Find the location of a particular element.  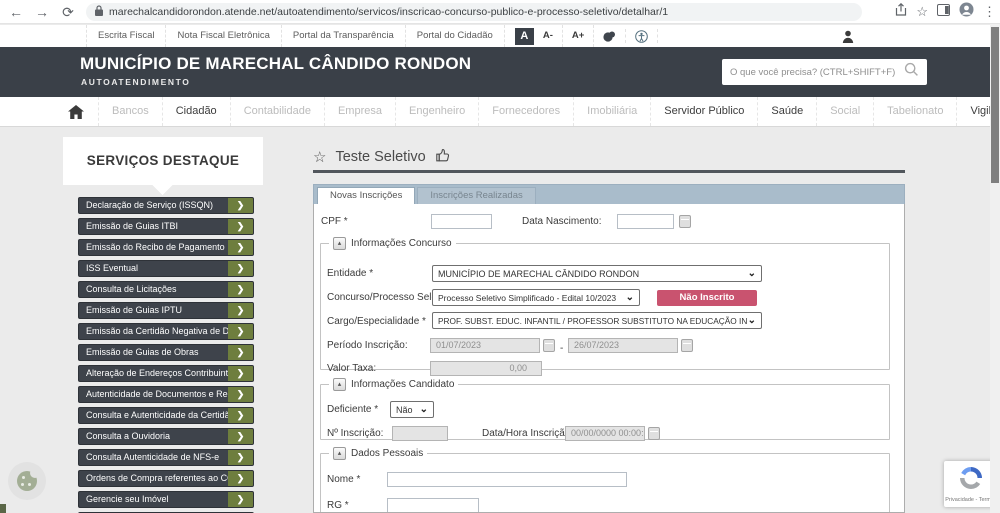

service-autenticidade-certidao: Consulta e Autenticidade da Certidão .. ❯ is located at coordinates (166, 415).